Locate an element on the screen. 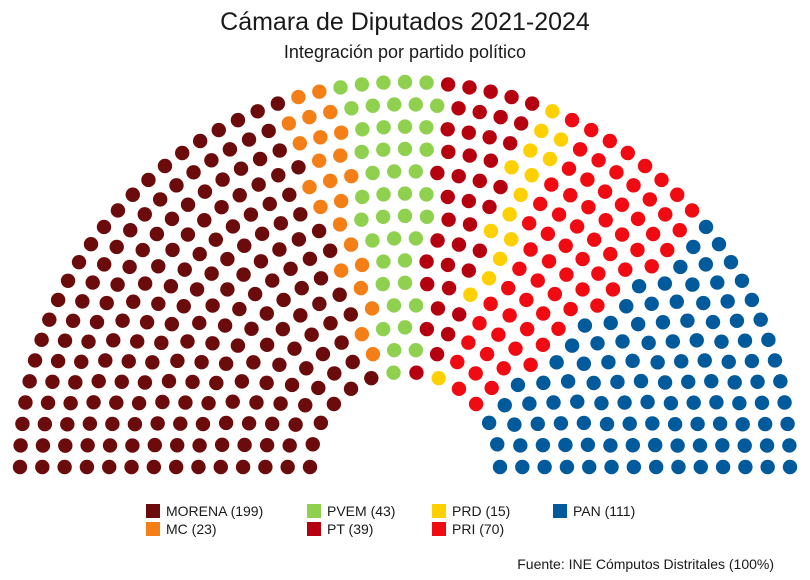 Image resolution: width=810 pixels, height=580 pixels. legend-swatch-mc is located at coordinates (153, 529).